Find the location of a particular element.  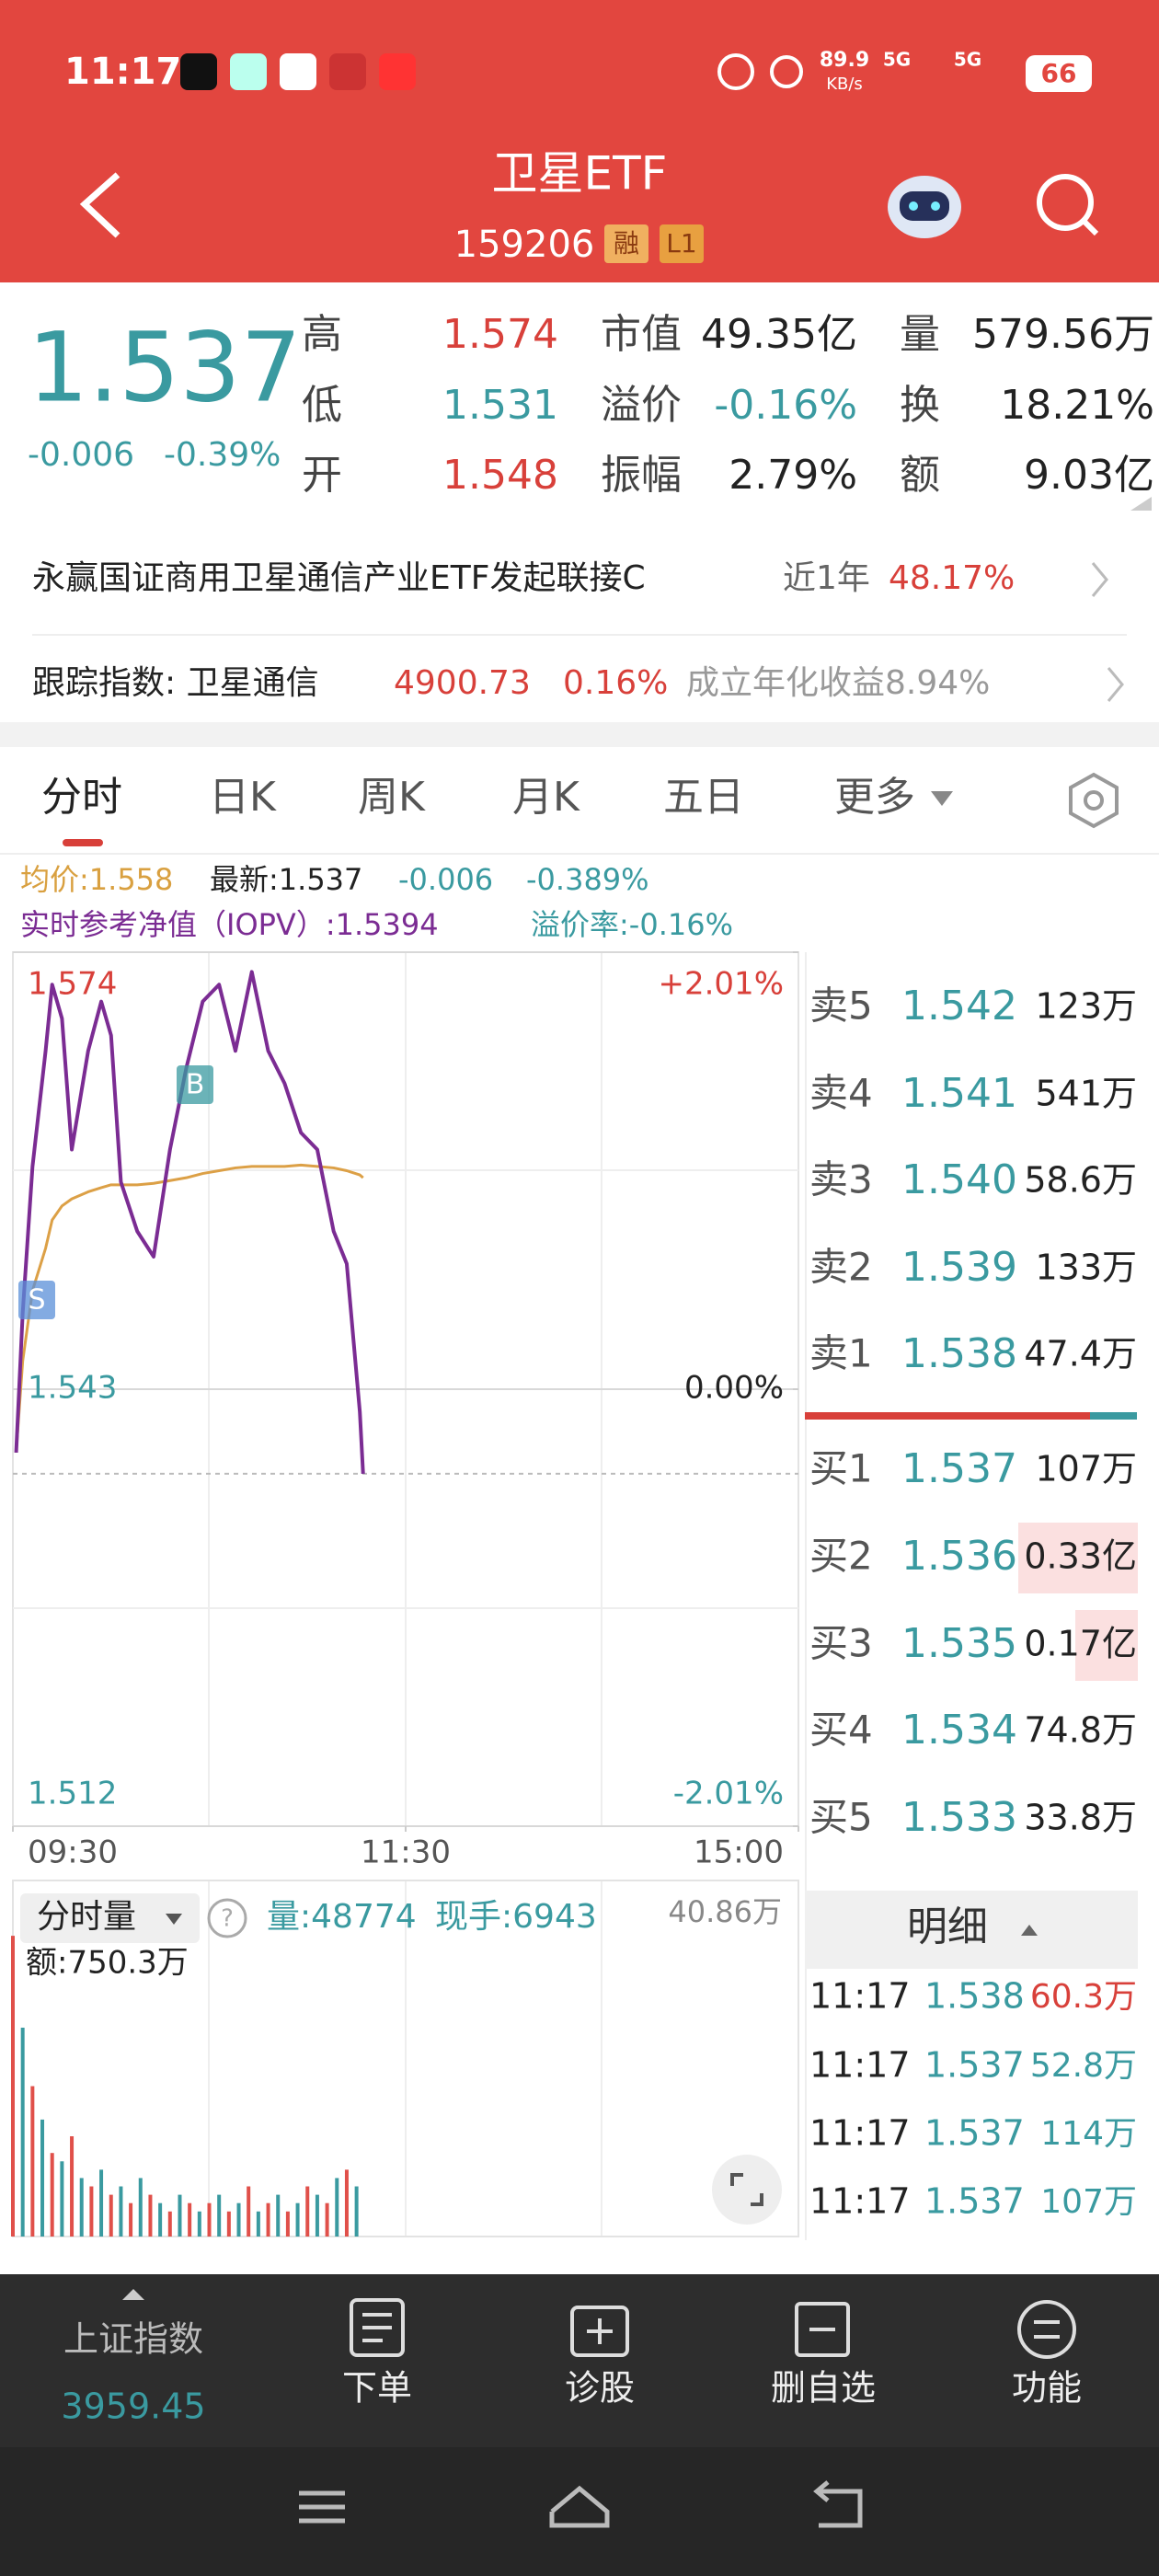

system-nav is located at coordinates (579, 2511).